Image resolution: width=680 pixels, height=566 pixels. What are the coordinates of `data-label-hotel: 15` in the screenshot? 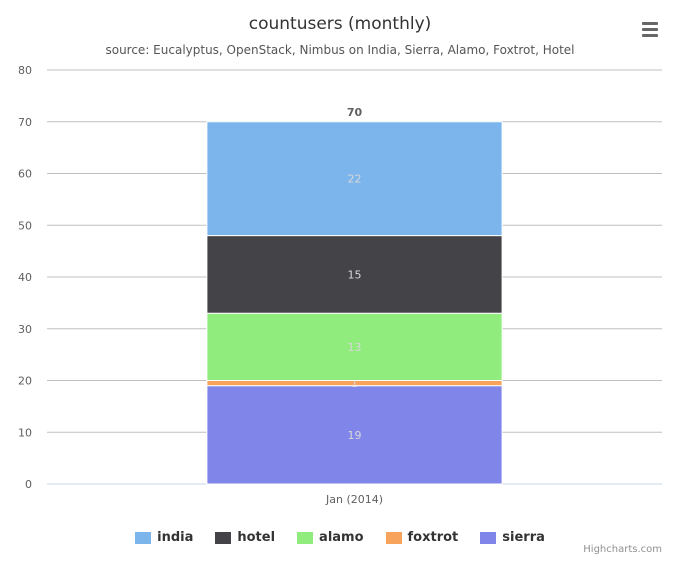 It's located at (355, 274).